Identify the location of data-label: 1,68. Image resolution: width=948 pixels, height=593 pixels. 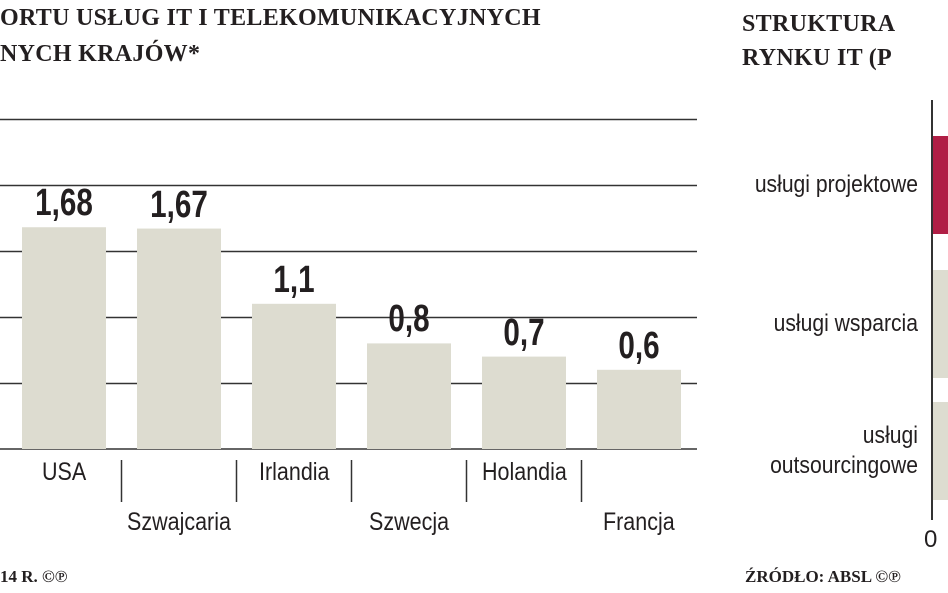
(64, 203).